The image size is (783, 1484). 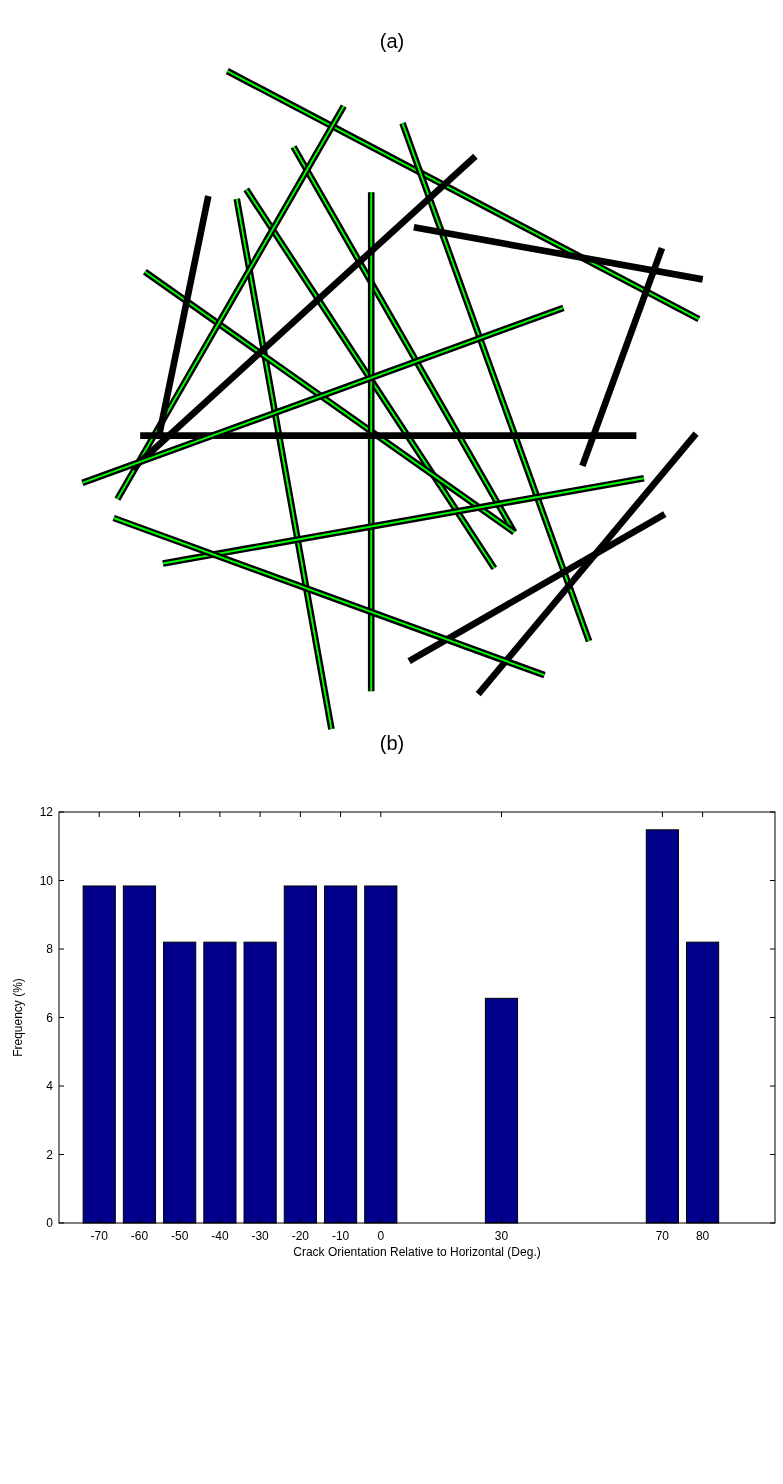 I want to click on x-tick-label: -60, so click(x=139, y=1236).